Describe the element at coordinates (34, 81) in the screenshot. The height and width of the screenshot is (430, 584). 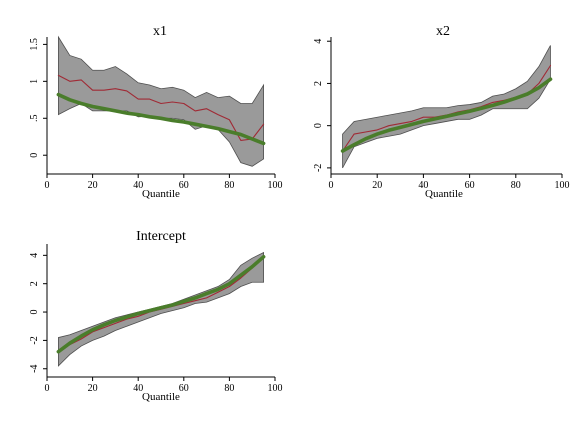
I see `y-tick-label: 1` at that location.